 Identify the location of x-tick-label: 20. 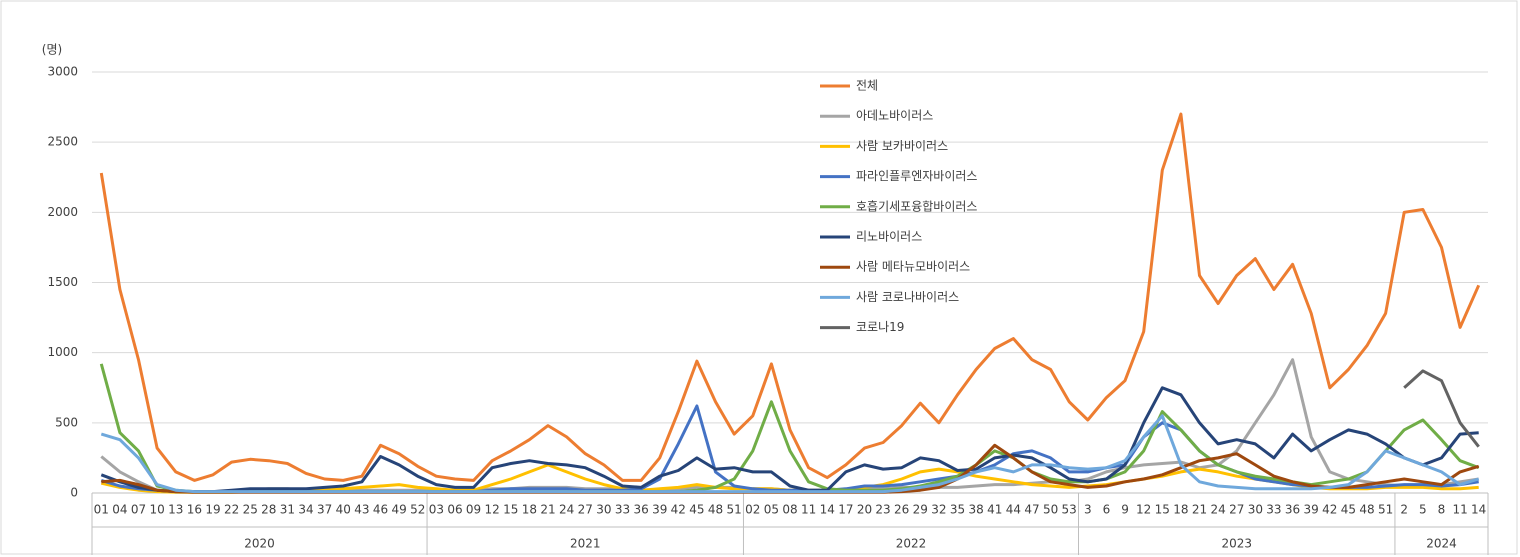
(864, 510).